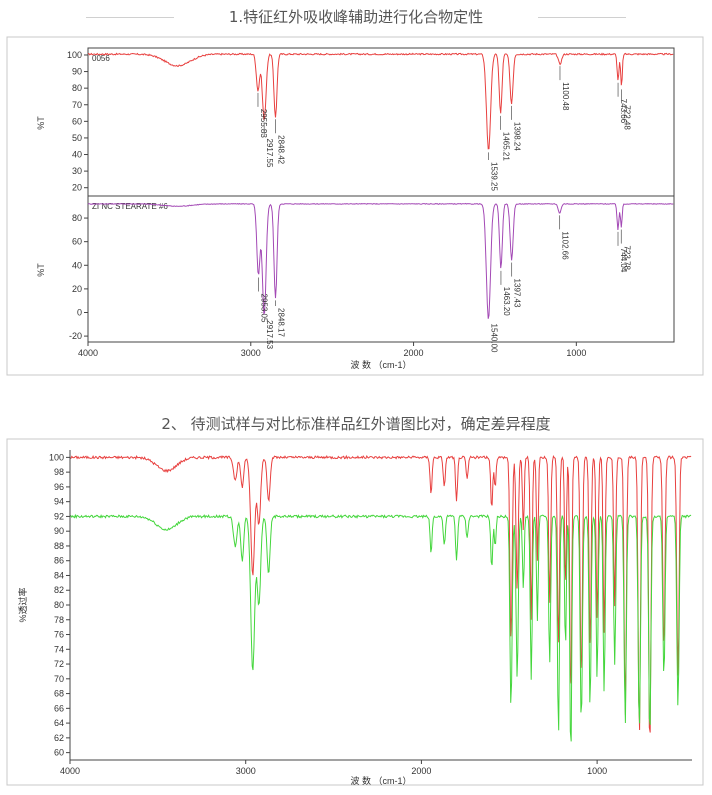 The image size is (712, 795). Describe the element at coordinates (493, 338) in the screenshot. I see `peak-label: 1540.00` at that location.